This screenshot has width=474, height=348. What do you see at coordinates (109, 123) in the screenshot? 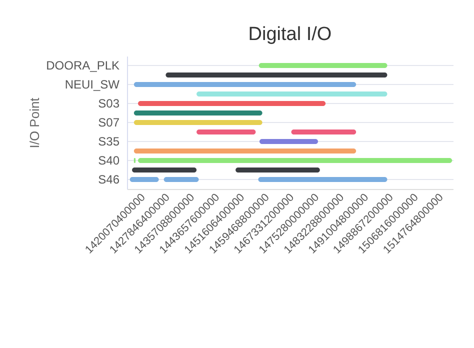
I see `y-tick-label: S07` at bounding box center [109, 123].